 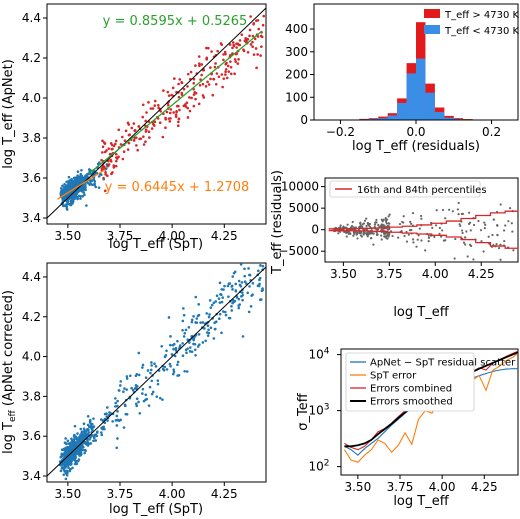 I want to click on histogram-bar-cool, so click(x=402, y=111).